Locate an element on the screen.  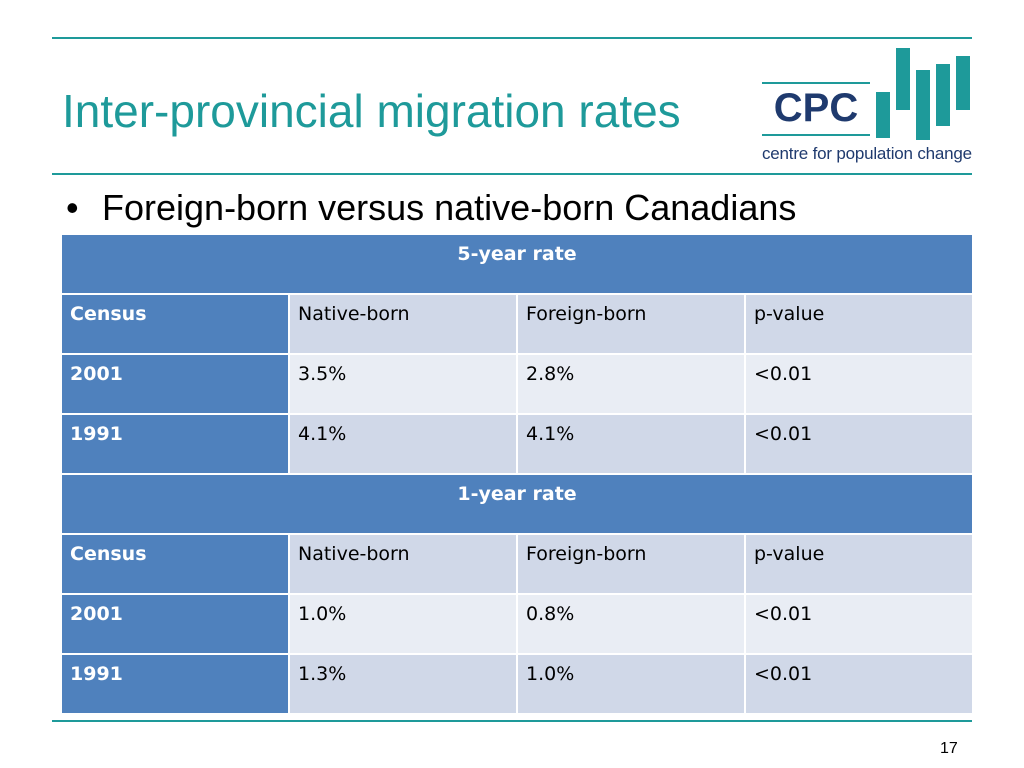
section-heading: 1-year rate is located at coordinates (517, 504).